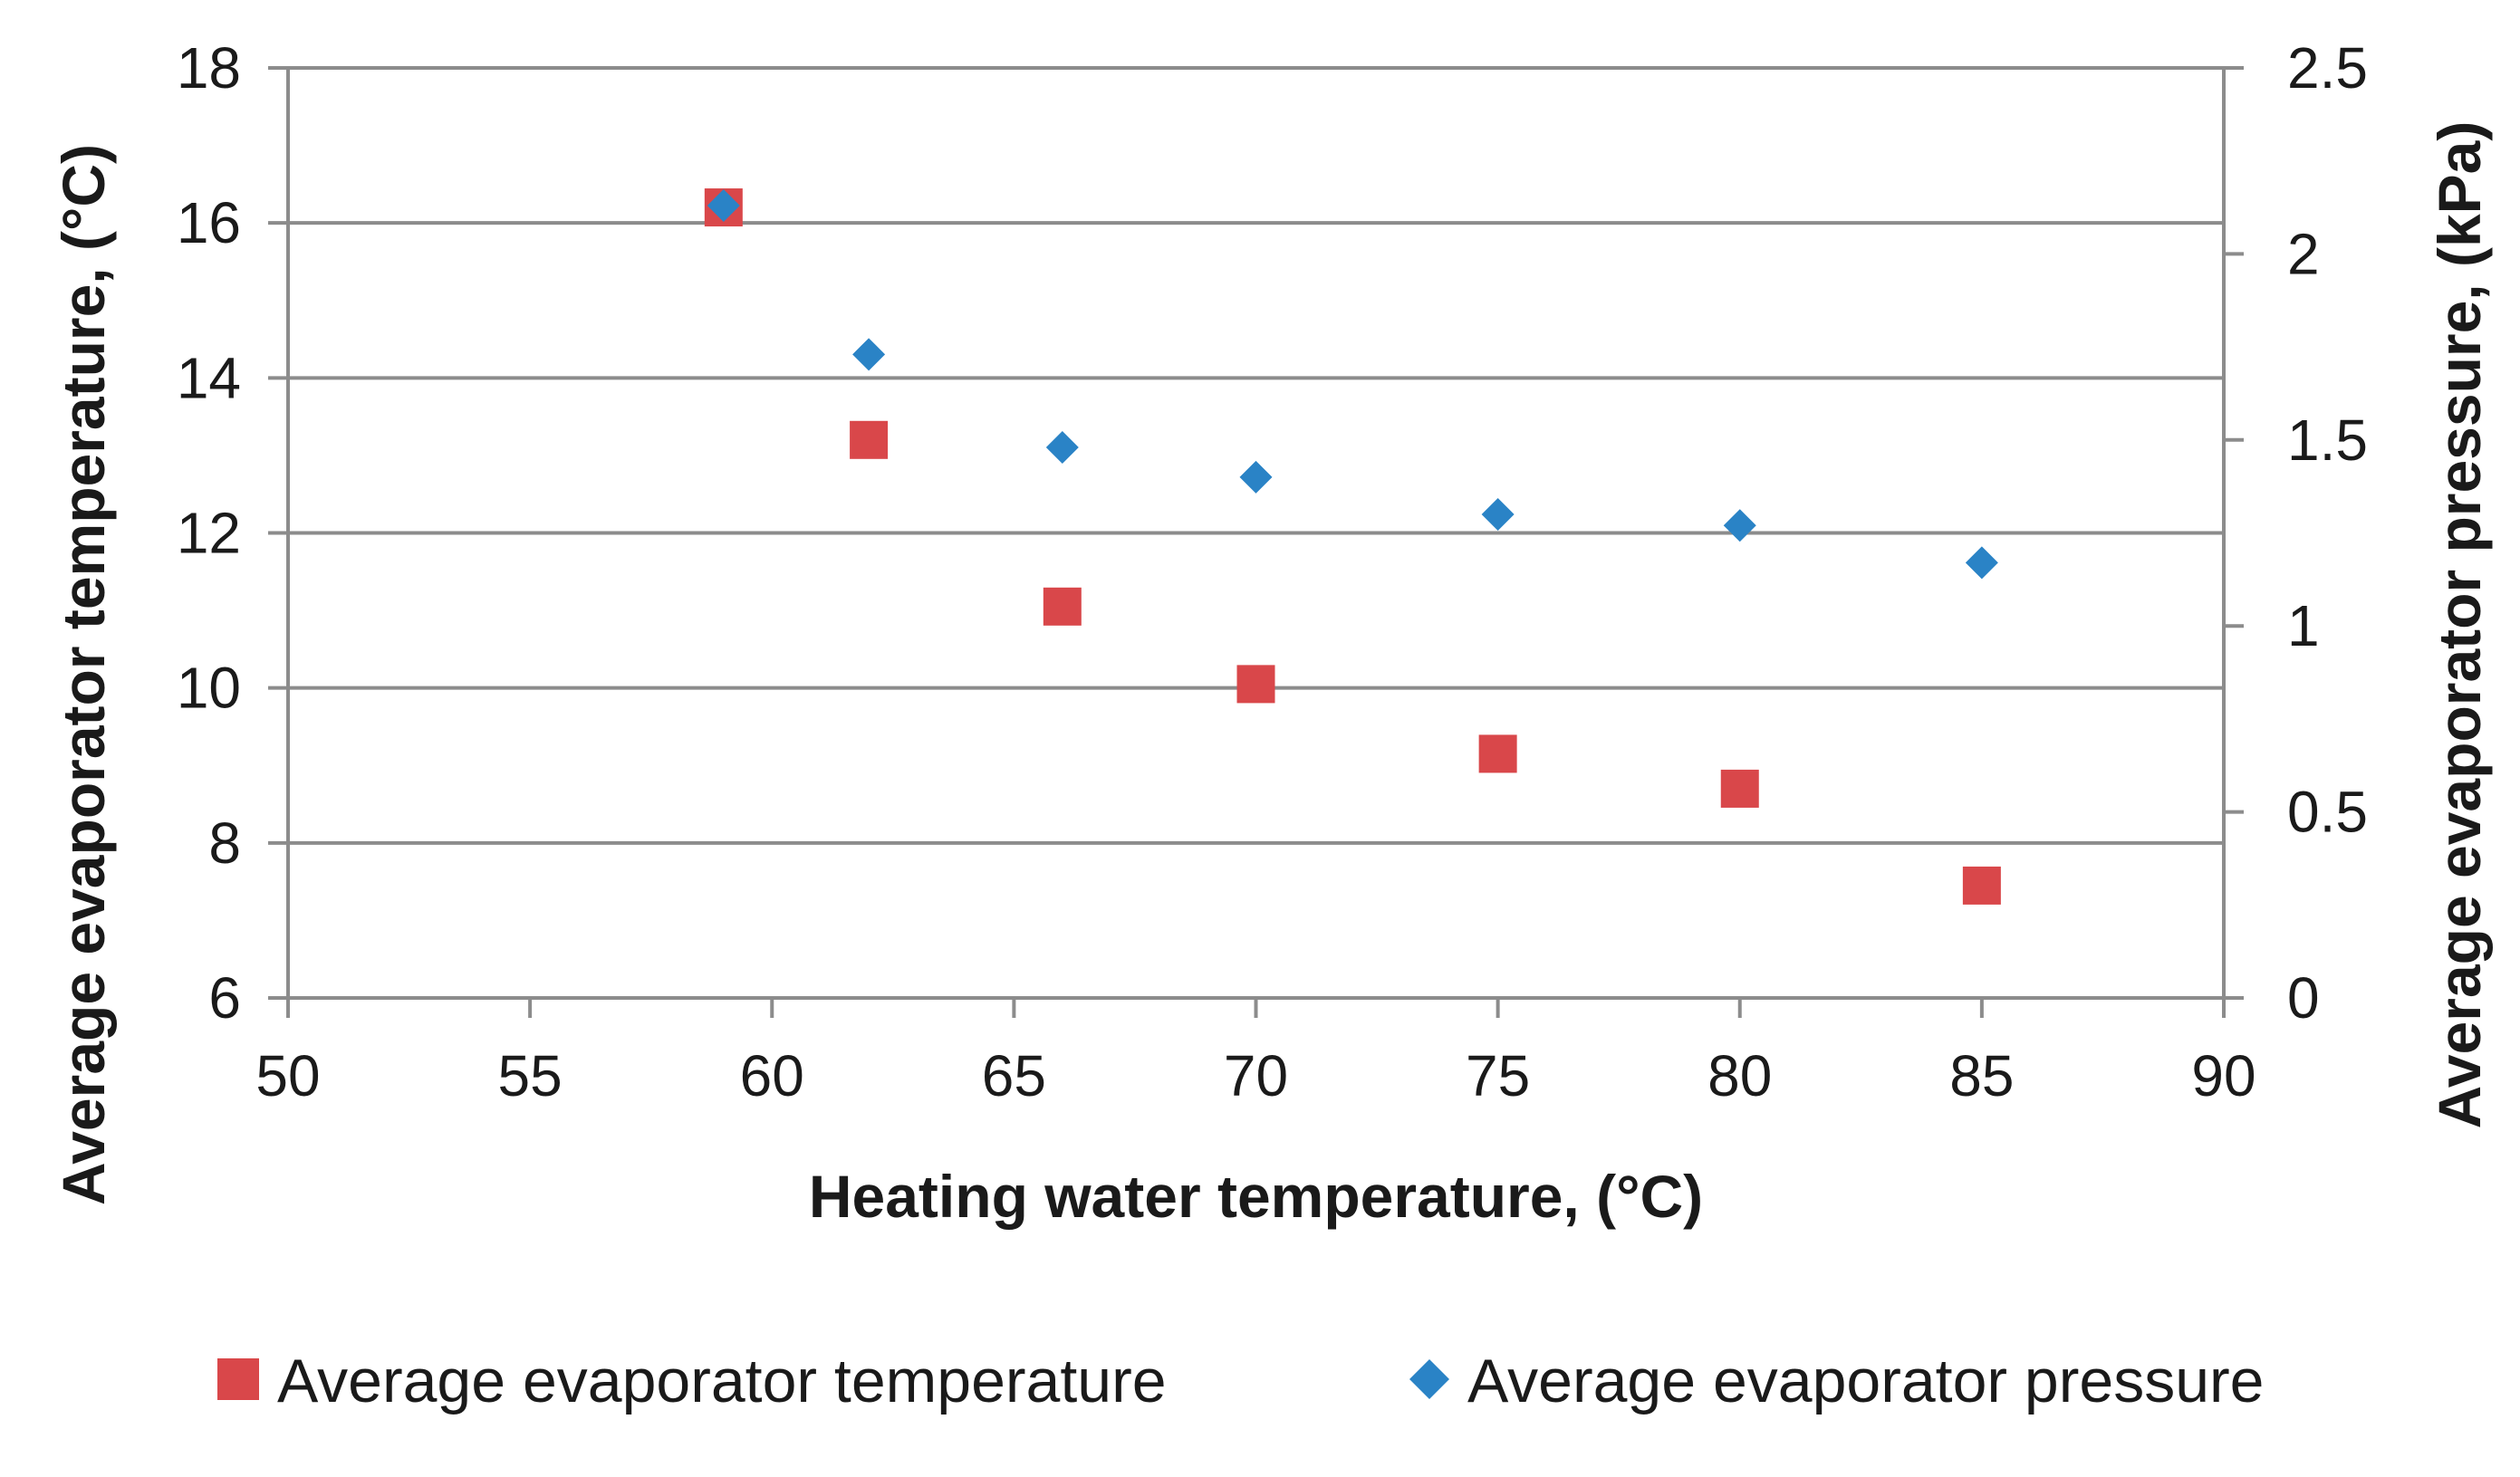  Describe the element at coordinates (1739, 1075) in the screenshot. I see `x-tick-label-80: 80` at that location.